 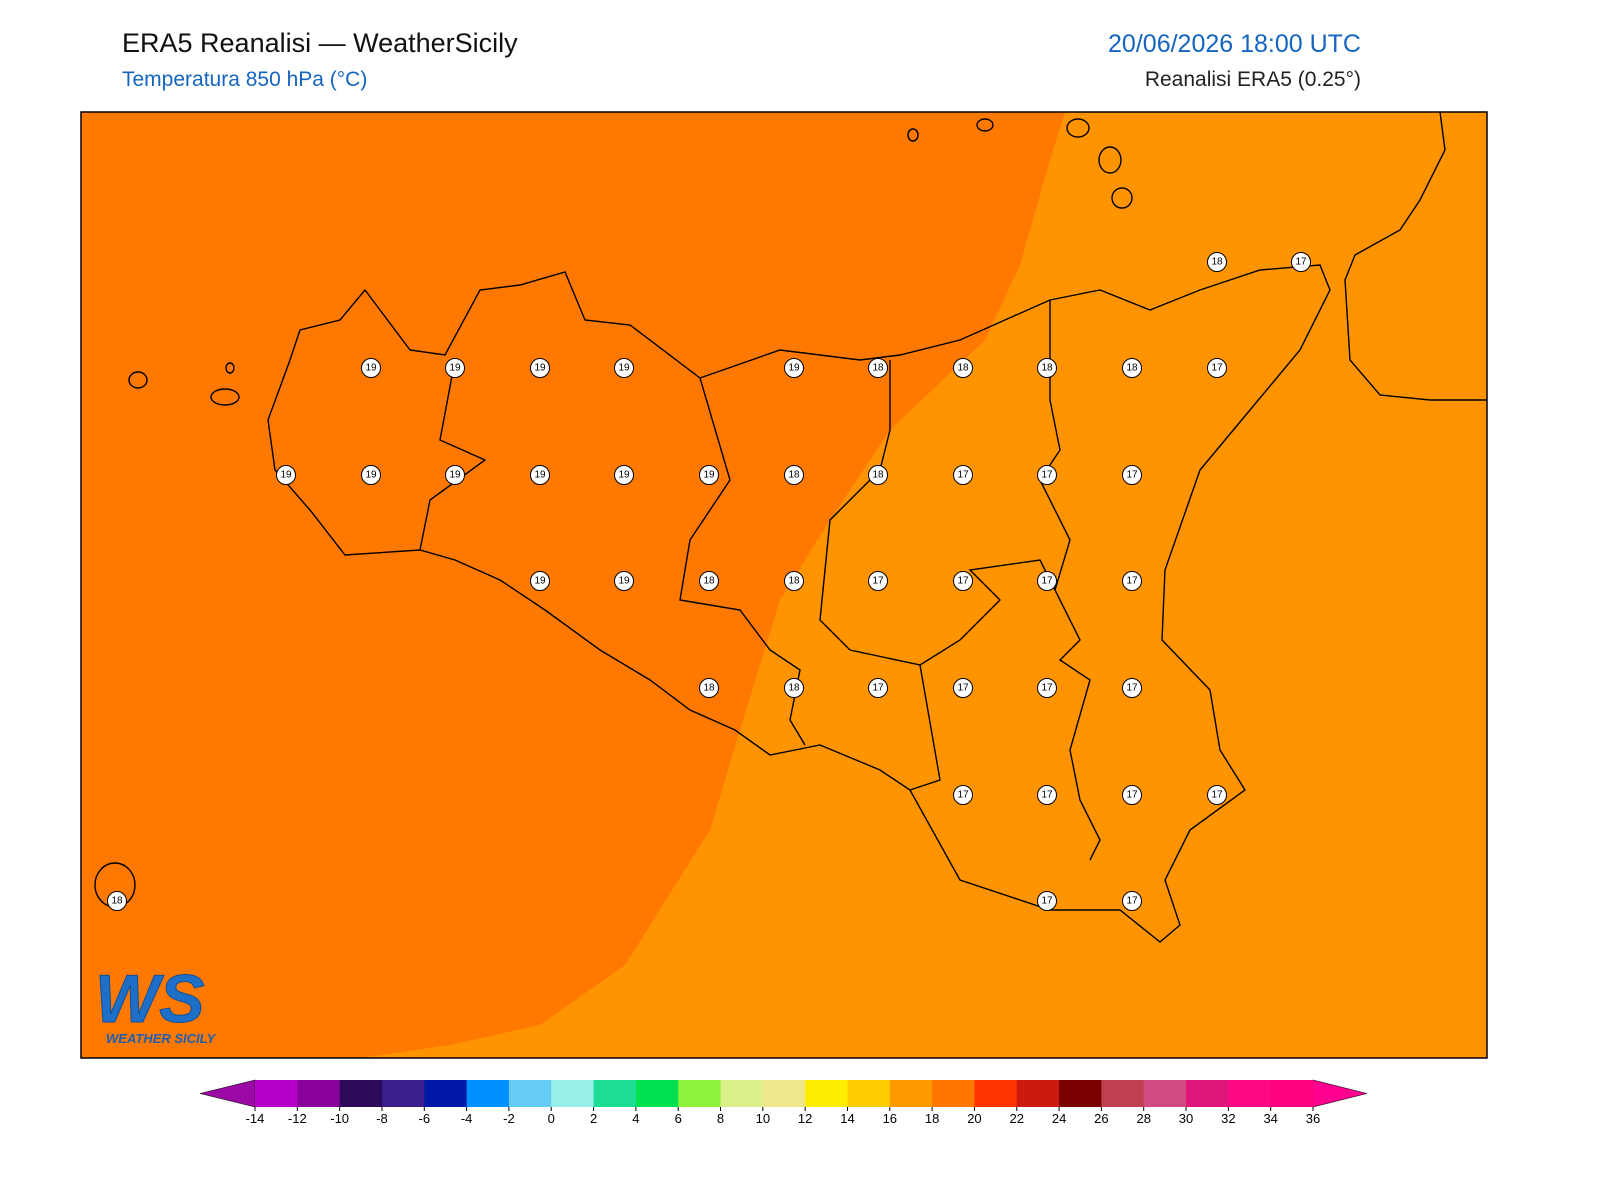 I want to click on date: 20/06/2026 18:00 UTC, so click(x=1234, y=44).